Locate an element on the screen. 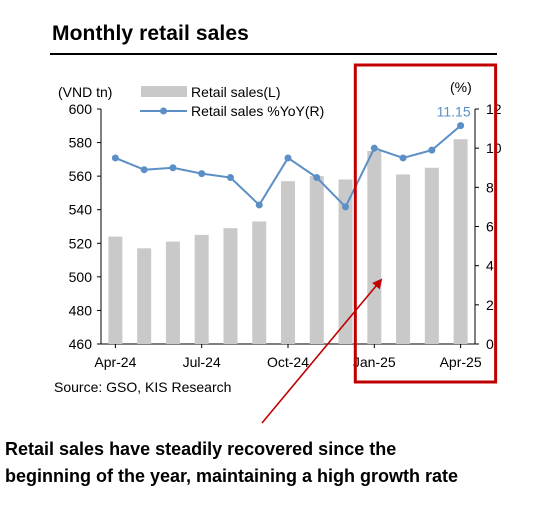 The width and height of the screenshot is (547, 518). x-tick-label: Apr-24 is located at coordinates (115, 362).